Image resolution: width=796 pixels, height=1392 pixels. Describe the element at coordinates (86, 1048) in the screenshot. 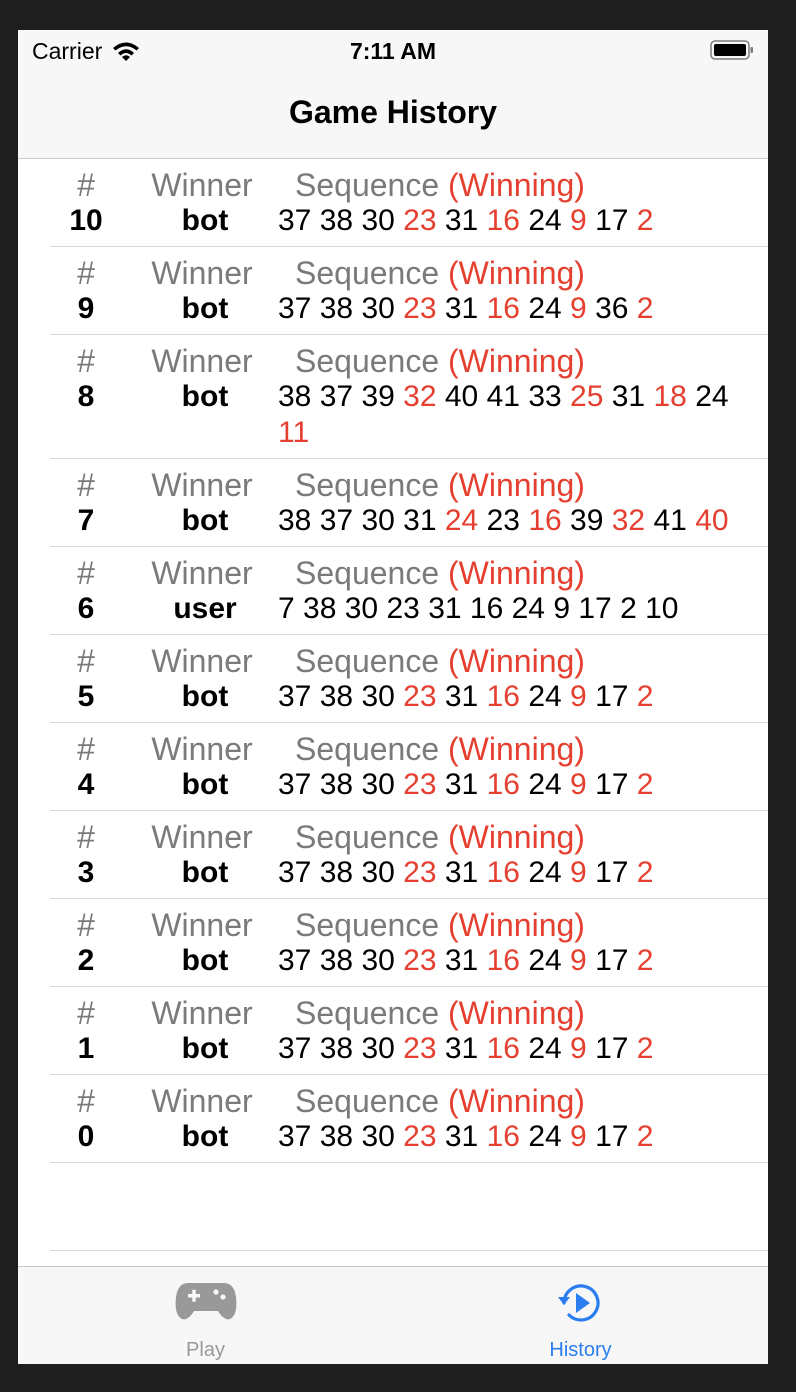

I see `game-number: 1` at that location.